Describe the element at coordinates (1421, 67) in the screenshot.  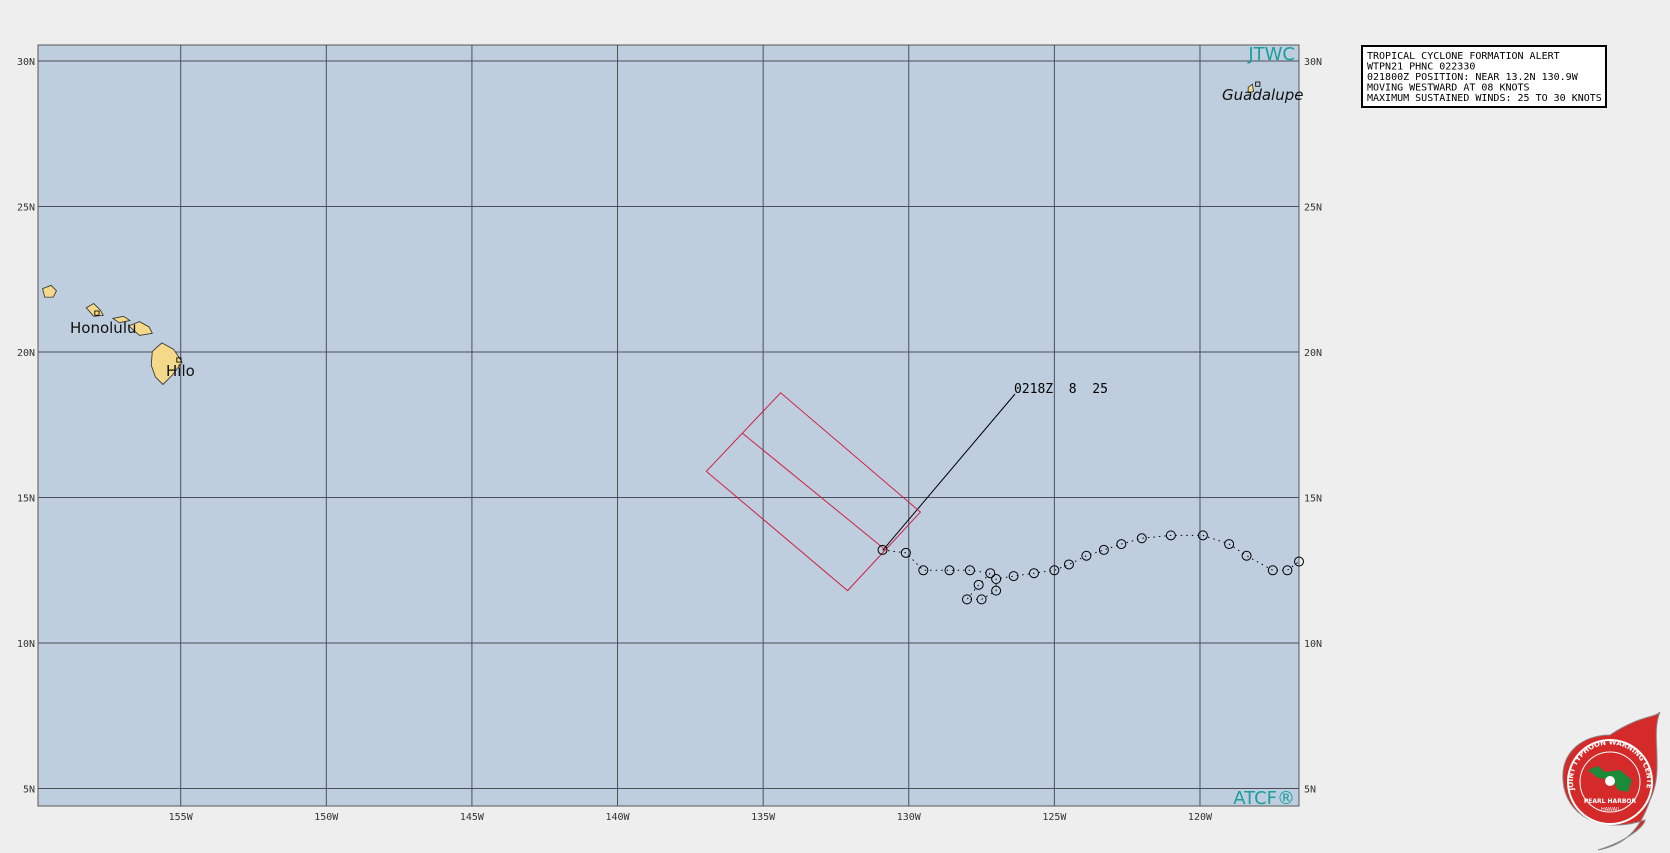
I see `alert-line: WTPN21 PHNC 022330` at that location.